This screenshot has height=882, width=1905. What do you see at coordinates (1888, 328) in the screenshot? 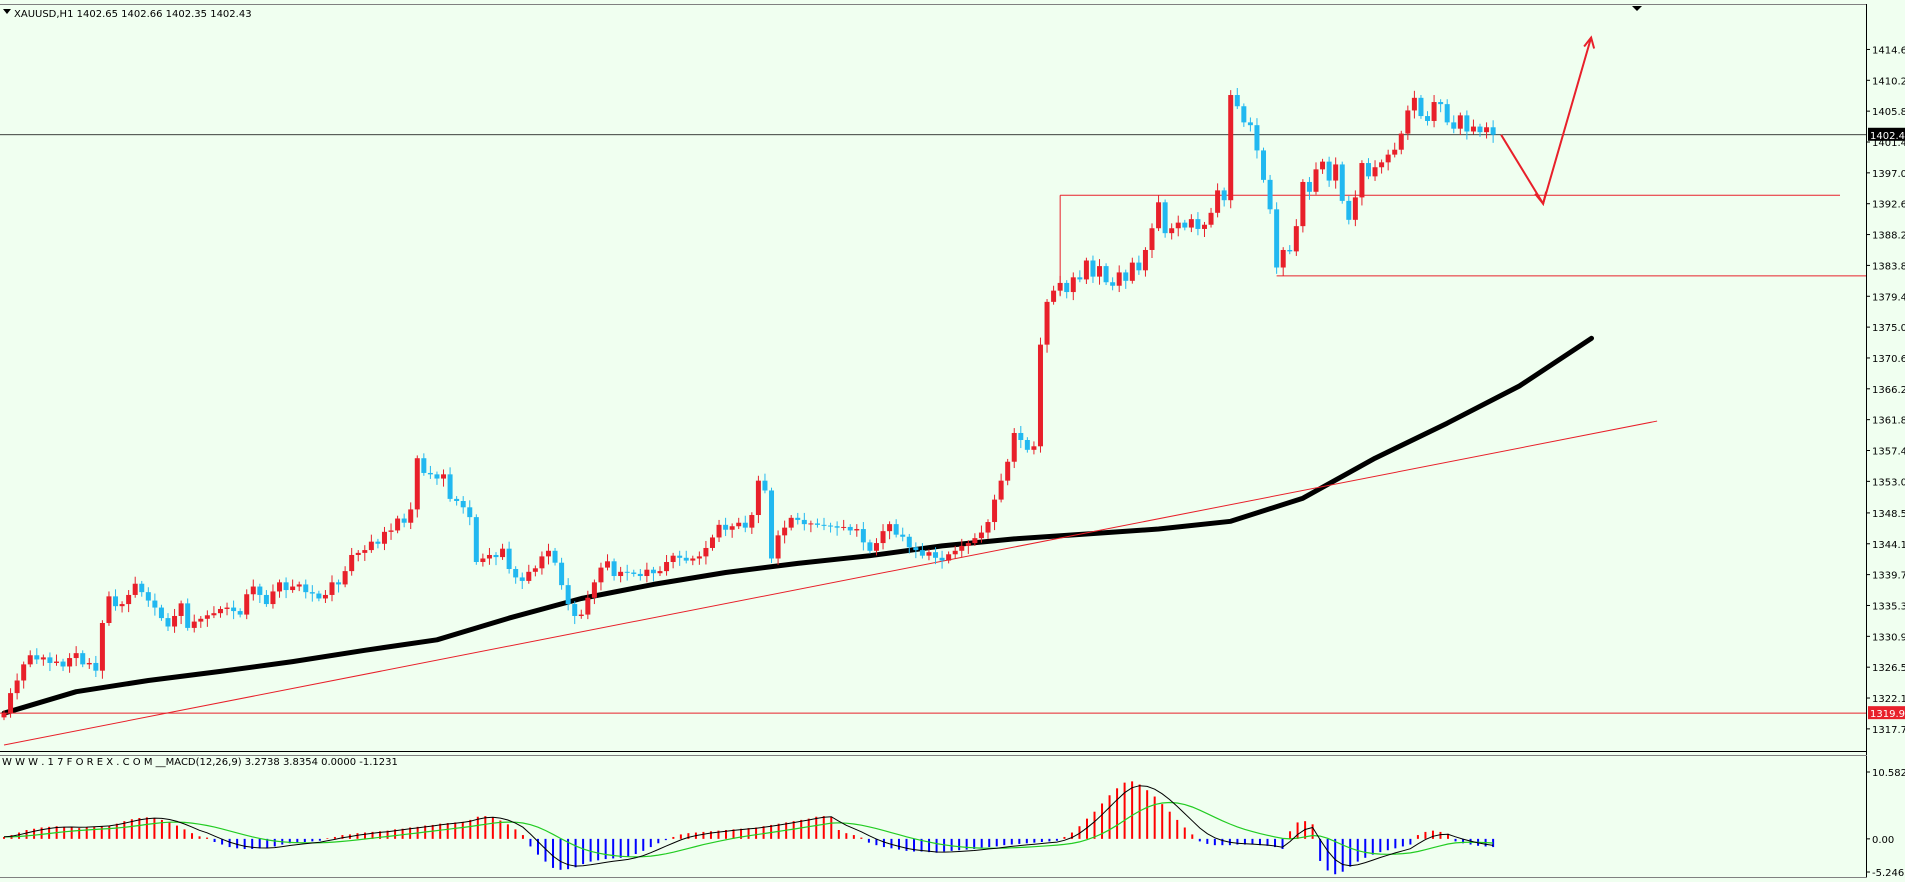
I see `price-axis-label: 1375.00` at bounding box center [1888, 328].